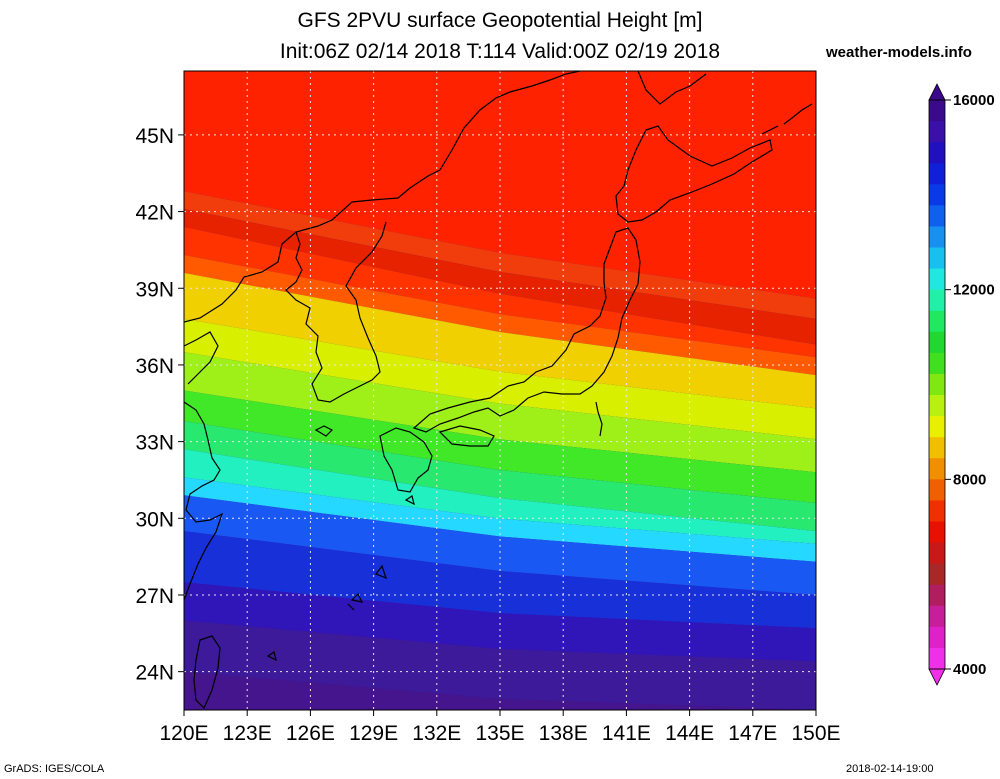 Image resolution: width=1000 pixels, height=779 pixels. Describe the element at coordinates (937, 677) in the screenshot. I see `colorbar-min-arrow` at that location.